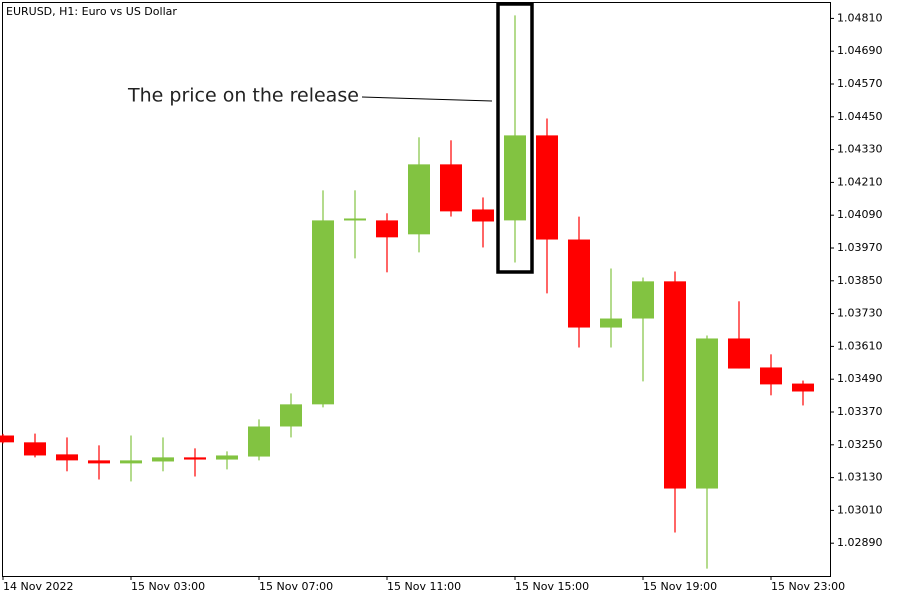  What do you see at coordinates (860, 181) in the screenshot?
I see `y-tick-label: 1.04210` at bounding box center [860, 181].